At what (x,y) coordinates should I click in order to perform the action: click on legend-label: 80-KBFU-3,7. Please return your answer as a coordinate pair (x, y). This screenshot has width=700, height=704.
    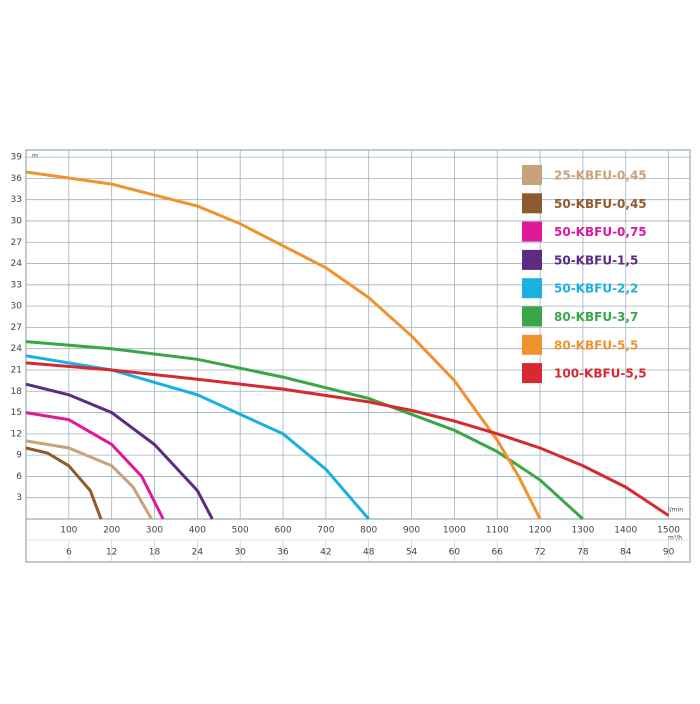
    Looking at the image, I should click on (596, 317).